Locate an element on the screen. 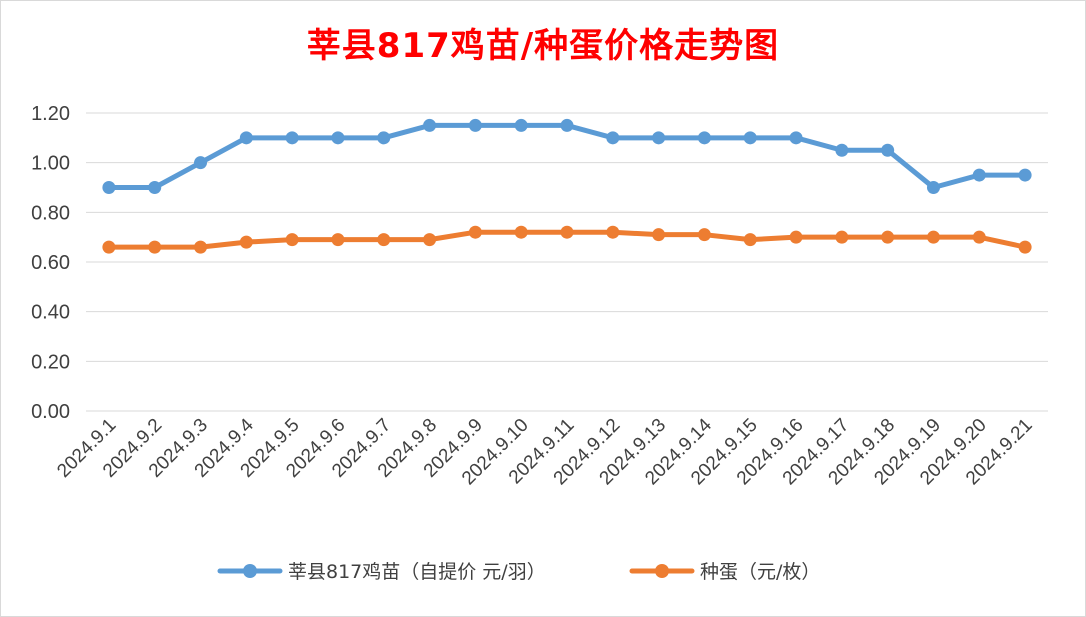 The height and width of the screenshot is (617, 1086). y-tick-label: 0.40 is located at coordinates (50, 313).